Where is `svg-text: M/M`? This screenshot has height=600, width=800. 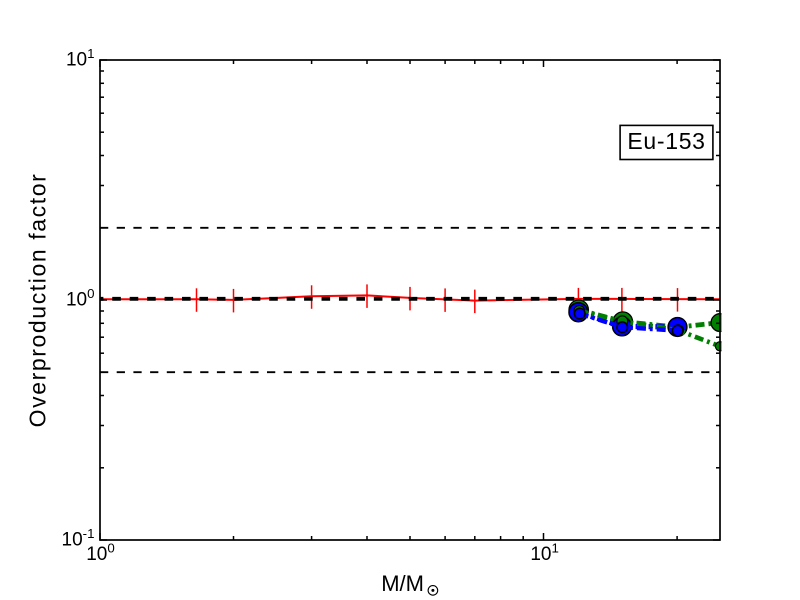
svg-text: M/M is located at coordinates (402, 583).